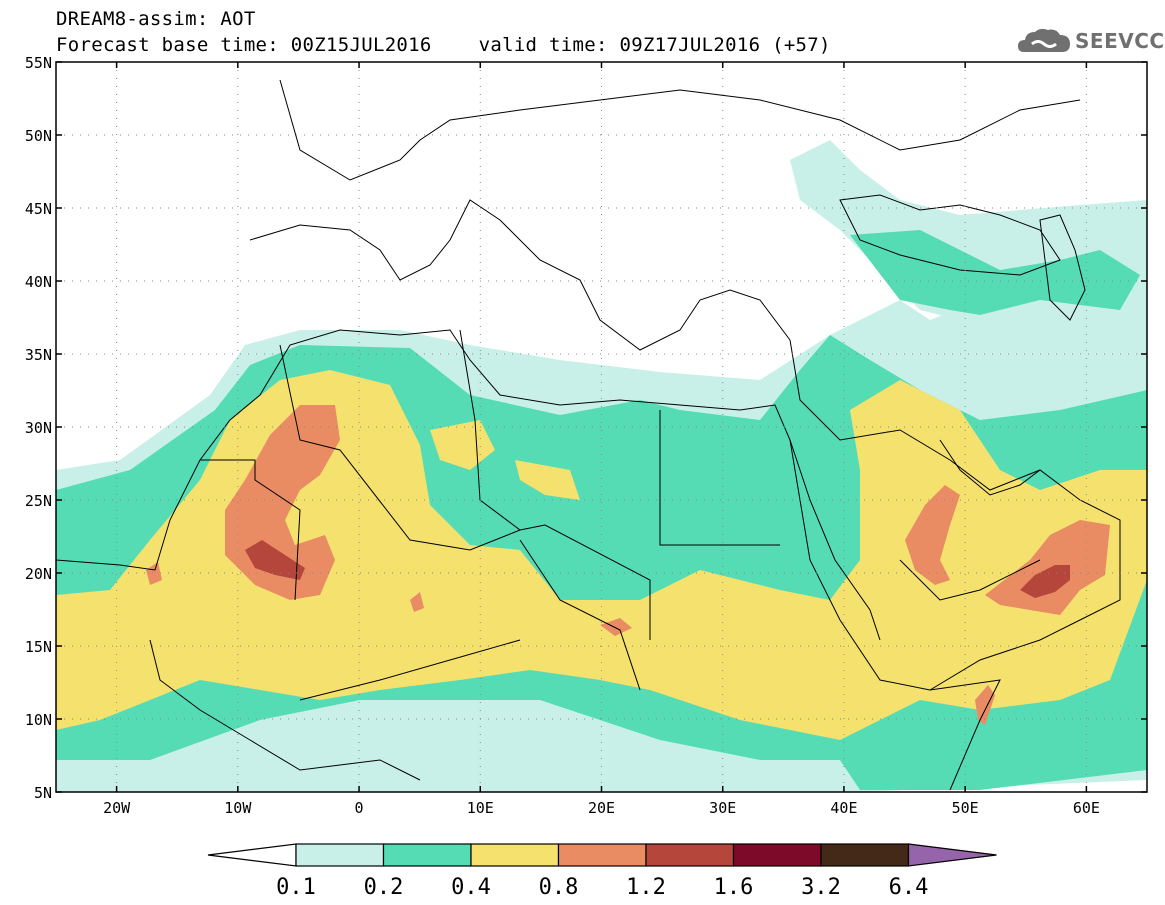  Describe the element at coordinates (616, 627) in the screenshot. I see `aot-band-0.8-sudan` at that location.